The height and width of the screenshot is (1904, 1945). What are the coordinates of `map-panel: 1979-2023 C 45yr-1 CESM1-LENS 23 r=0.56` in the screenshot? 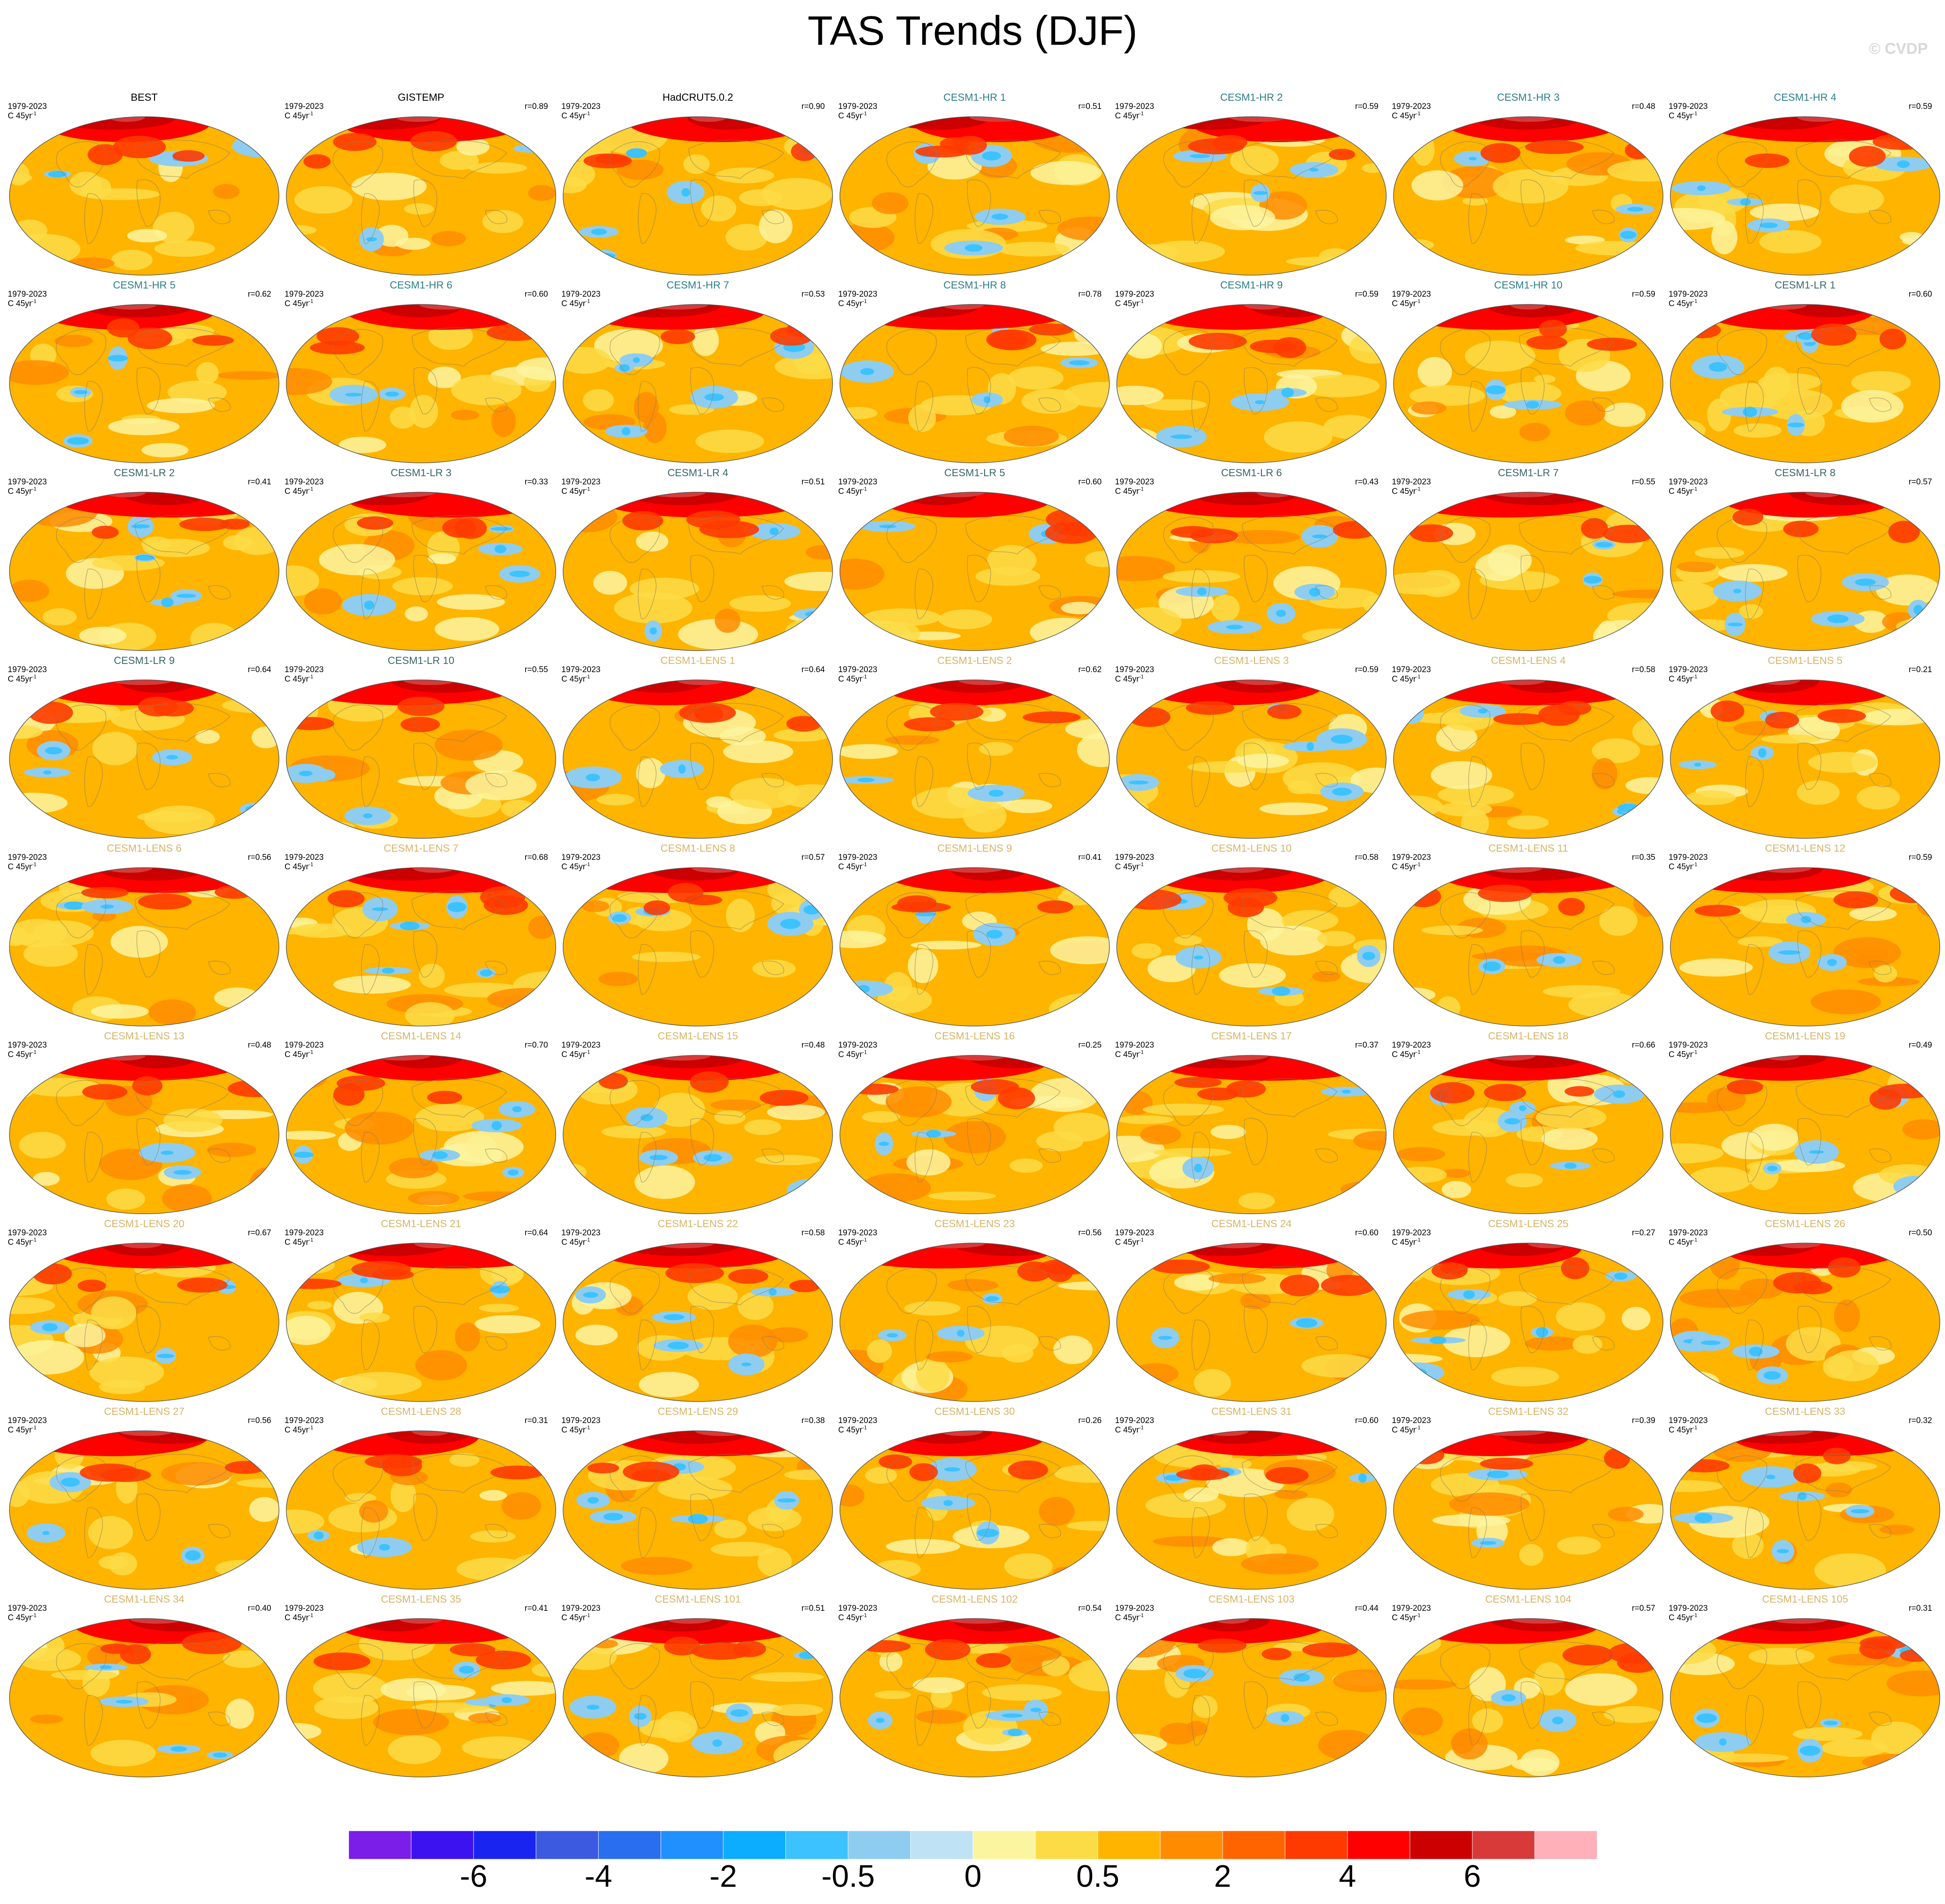 It's located at (974, 1309).